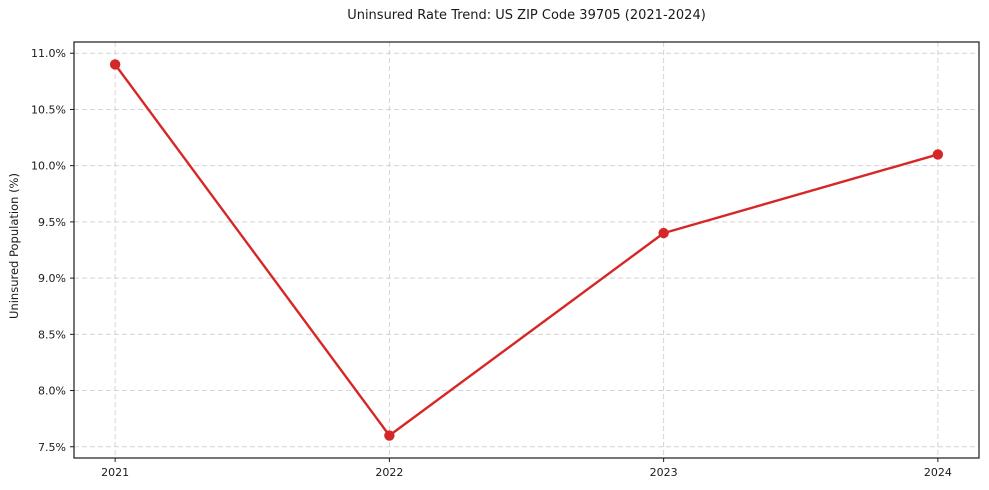 The height and width of the screenshot is (490, 989). I want to click on y-tick-label: 9.0%, so click(52, 278).